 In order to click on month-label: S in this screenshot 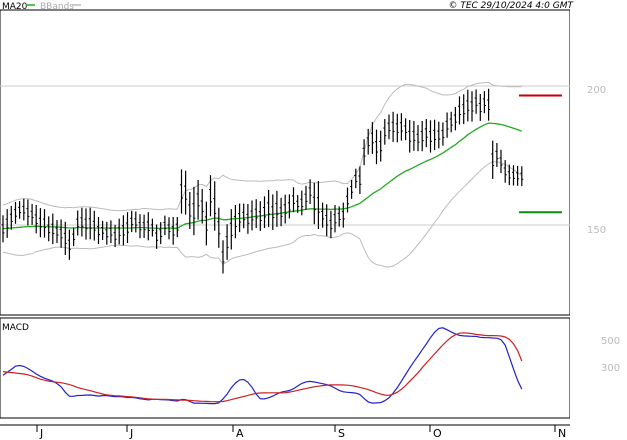, I will do `click(341, 433)`.